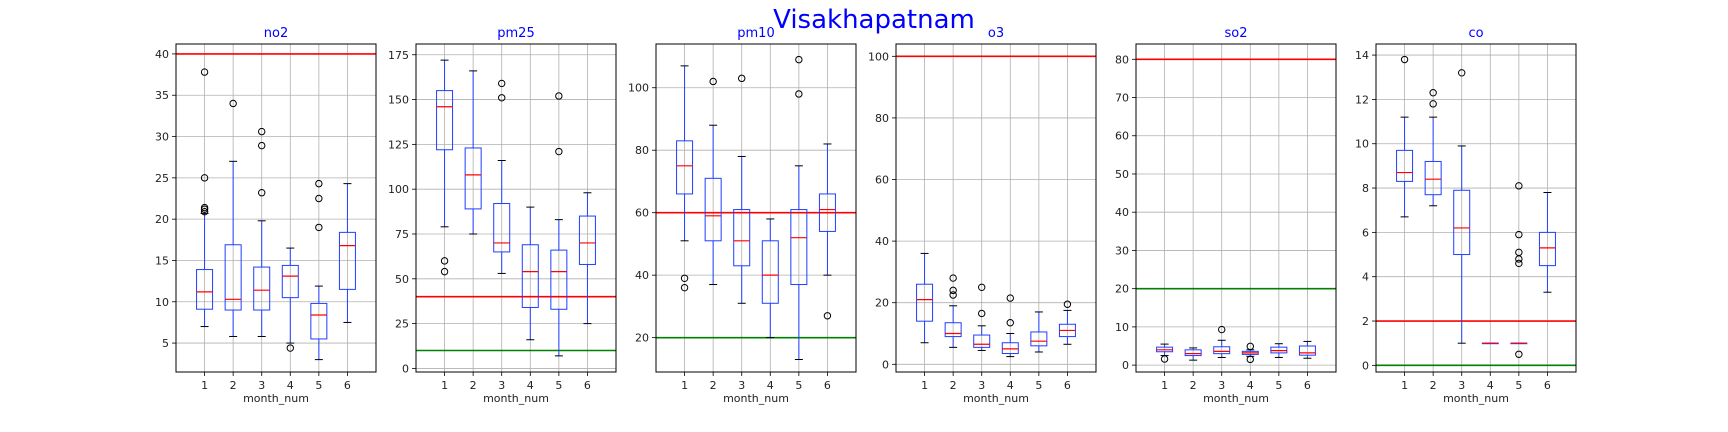 The image size is (1728, 432). What do you see at coordinates (1475, 33) in the screenshot?
I see `panel-title: co` at bounding box center [1475, 33].